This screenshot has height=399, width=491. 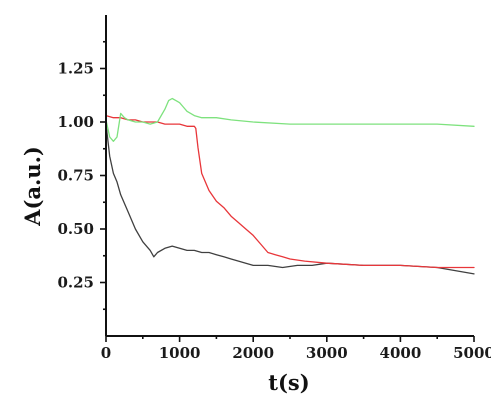 What do you see at coordinates (180, 353) in the screenshot?
I see `x-tick-label: 1000` at bounding box center [180, 353].